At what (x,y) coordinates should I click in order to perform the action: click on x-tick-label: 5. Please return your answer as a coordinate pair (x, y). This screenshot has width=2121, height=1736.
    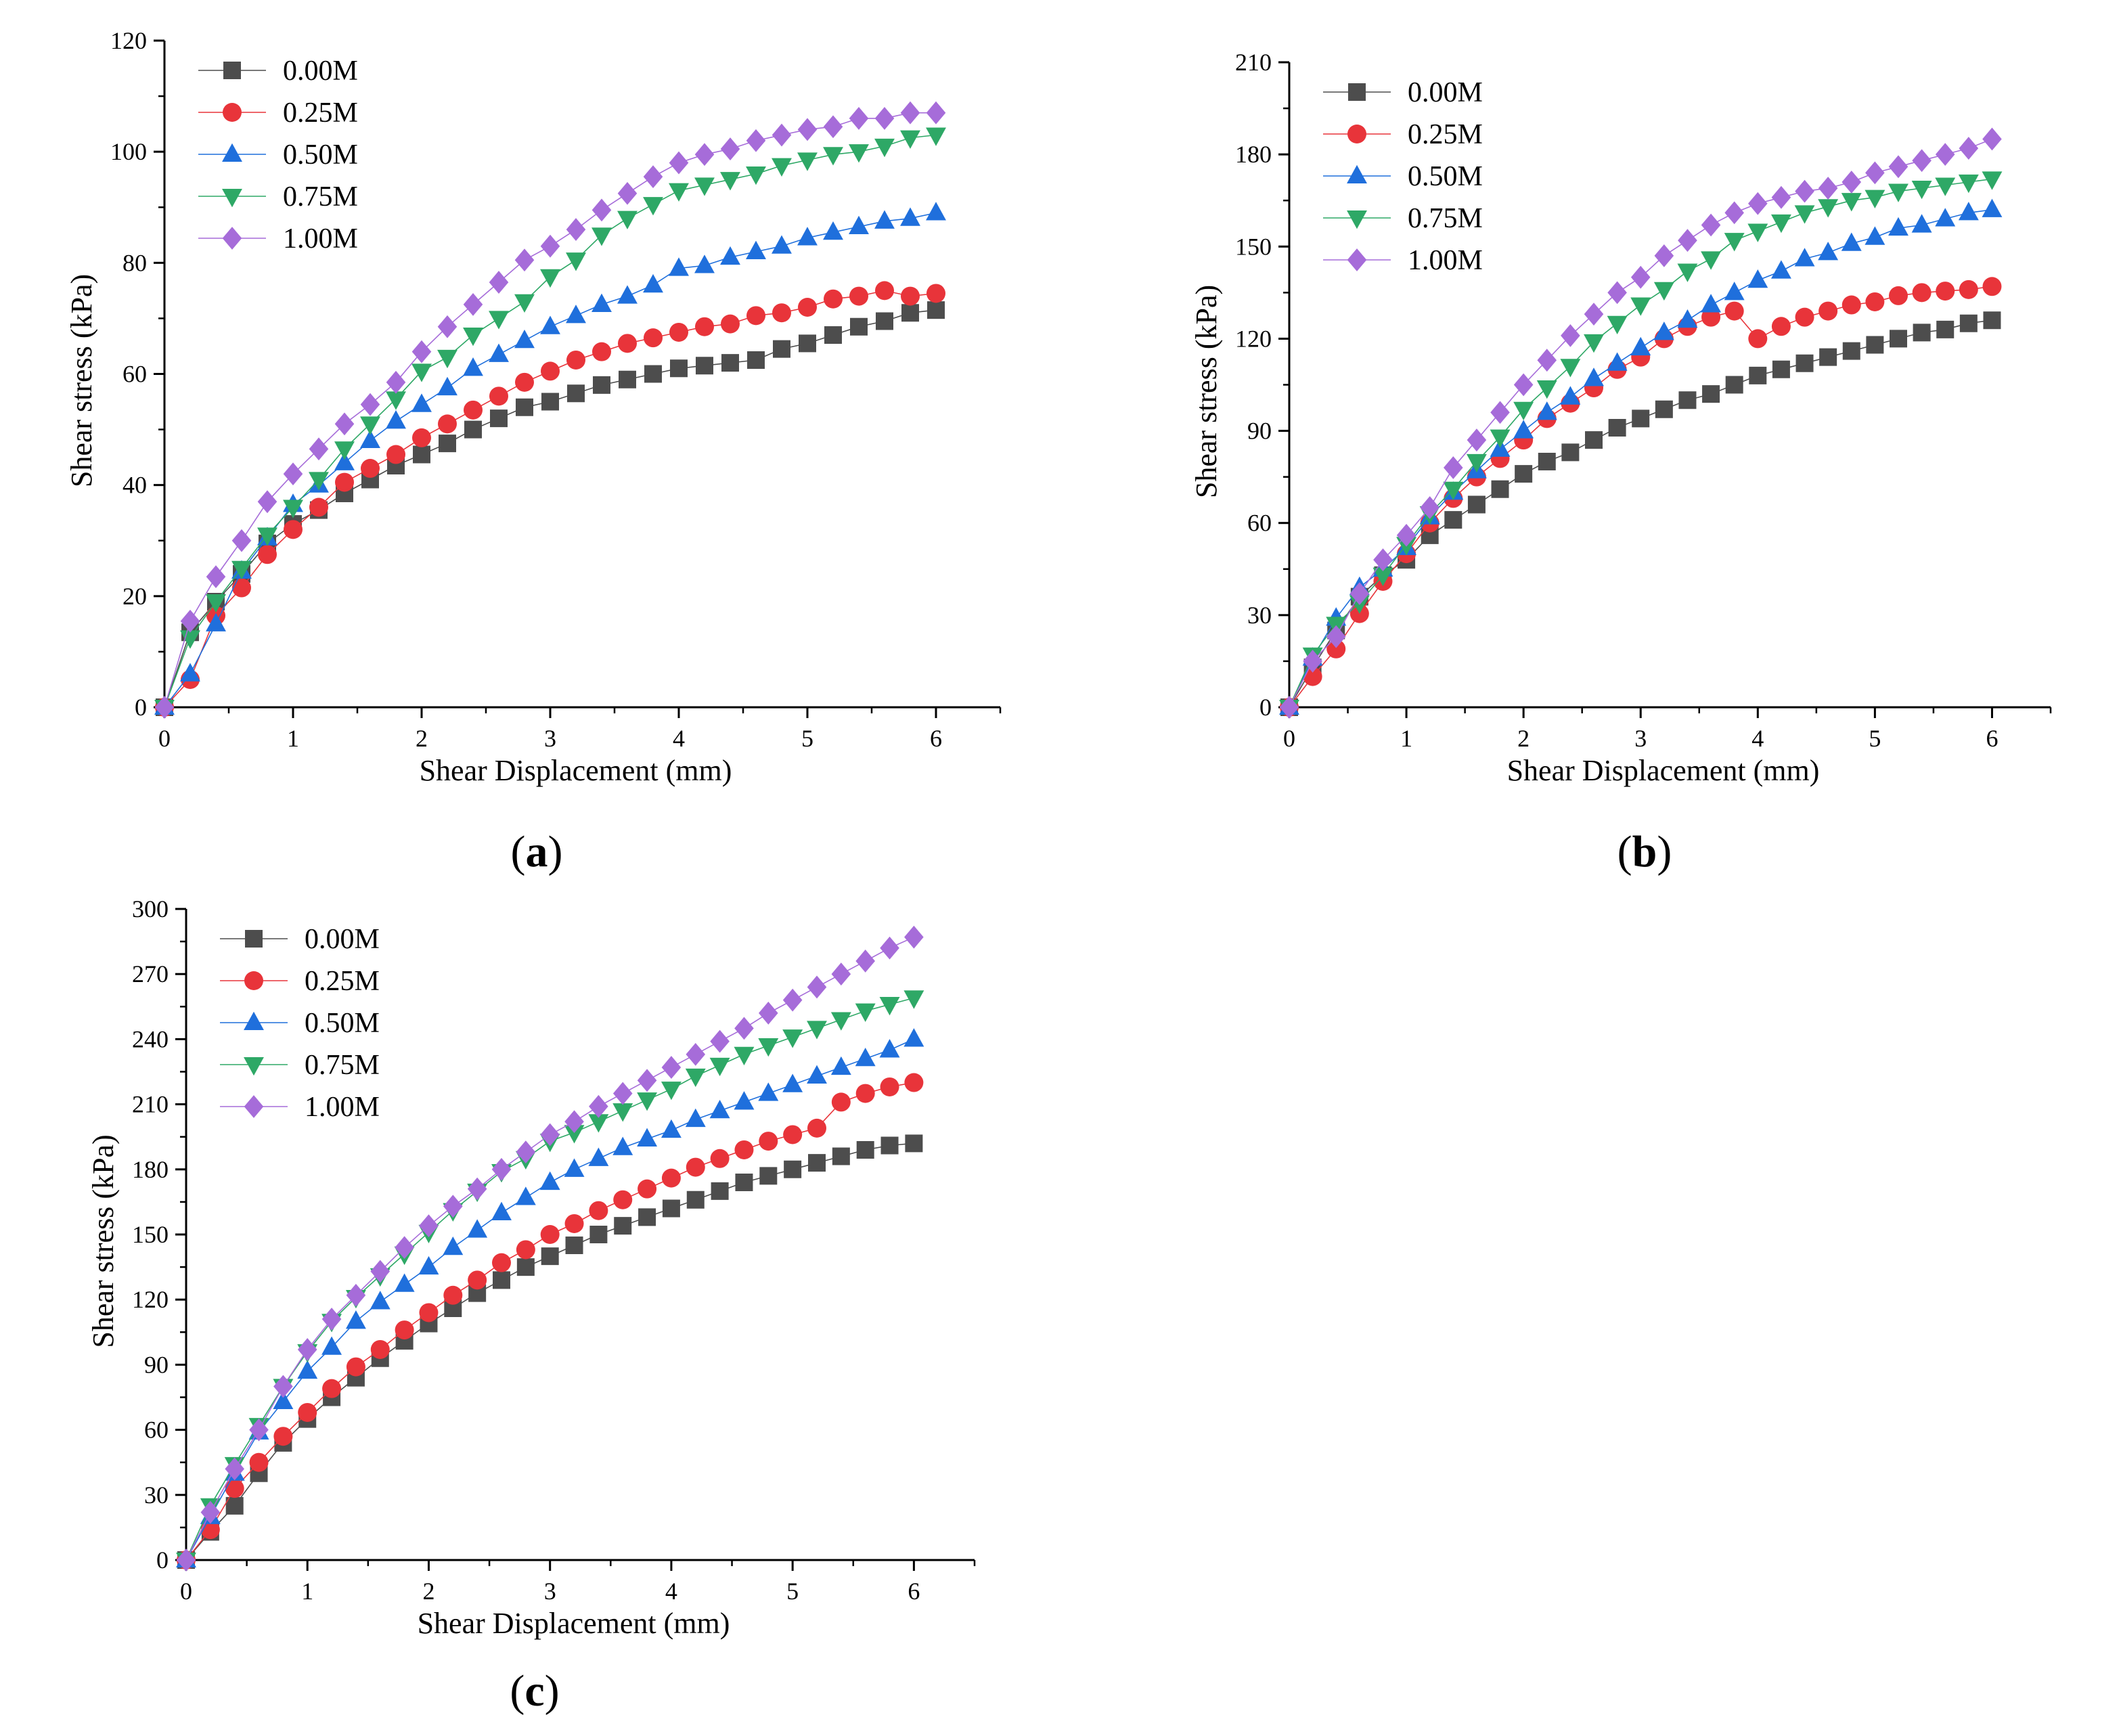
    Looking at the image, I should click on (1875, 738).